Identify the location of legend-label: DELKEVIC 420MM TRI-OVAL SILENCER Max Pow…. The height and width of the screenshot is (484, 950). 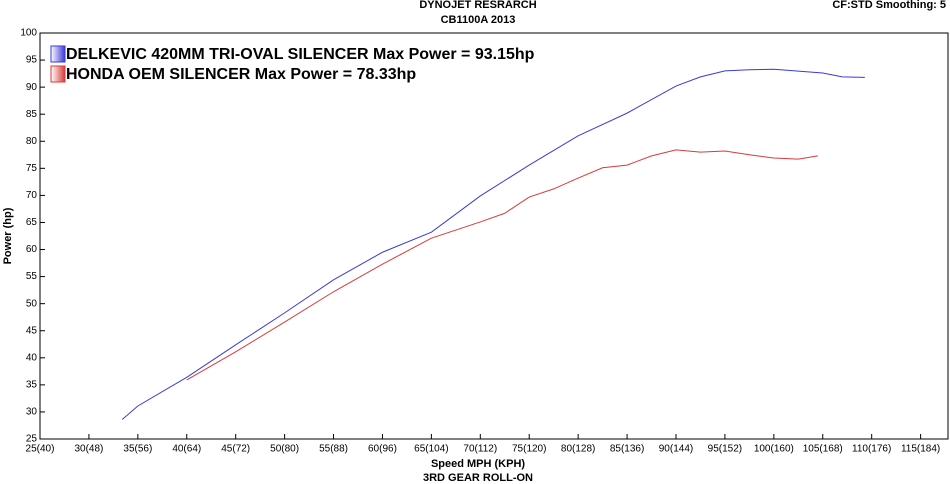
(300, 54).